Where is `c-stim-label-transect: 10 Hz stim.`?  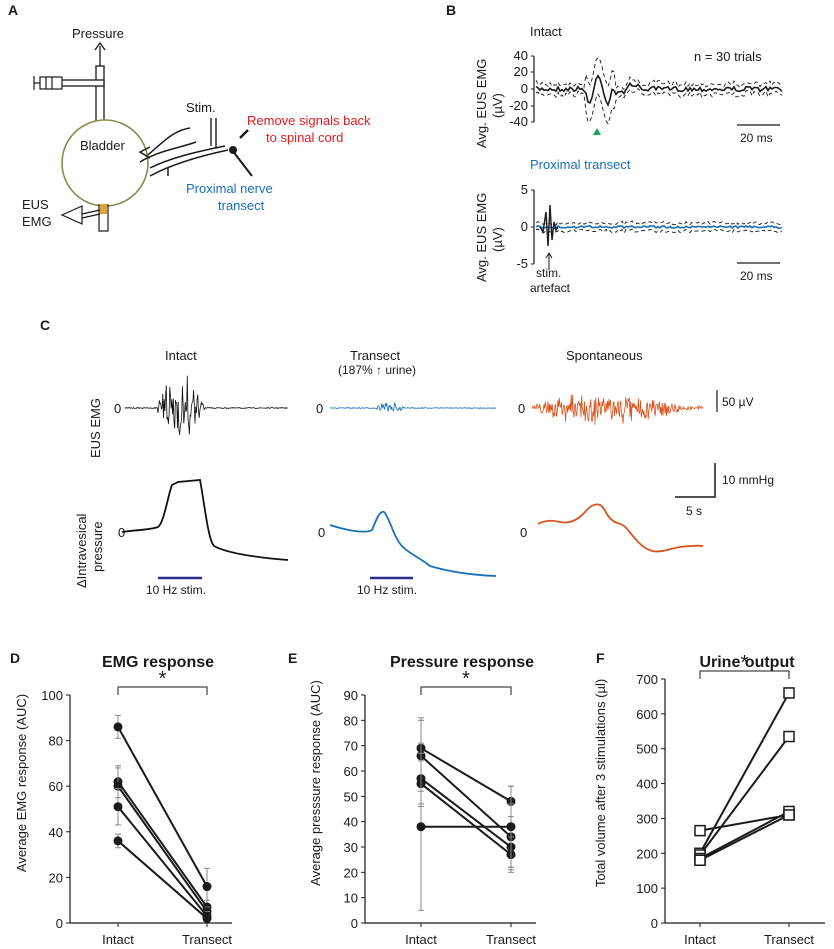
c-stim-label-transect: 10 Hz stim. is located at coordinates (387, 590).